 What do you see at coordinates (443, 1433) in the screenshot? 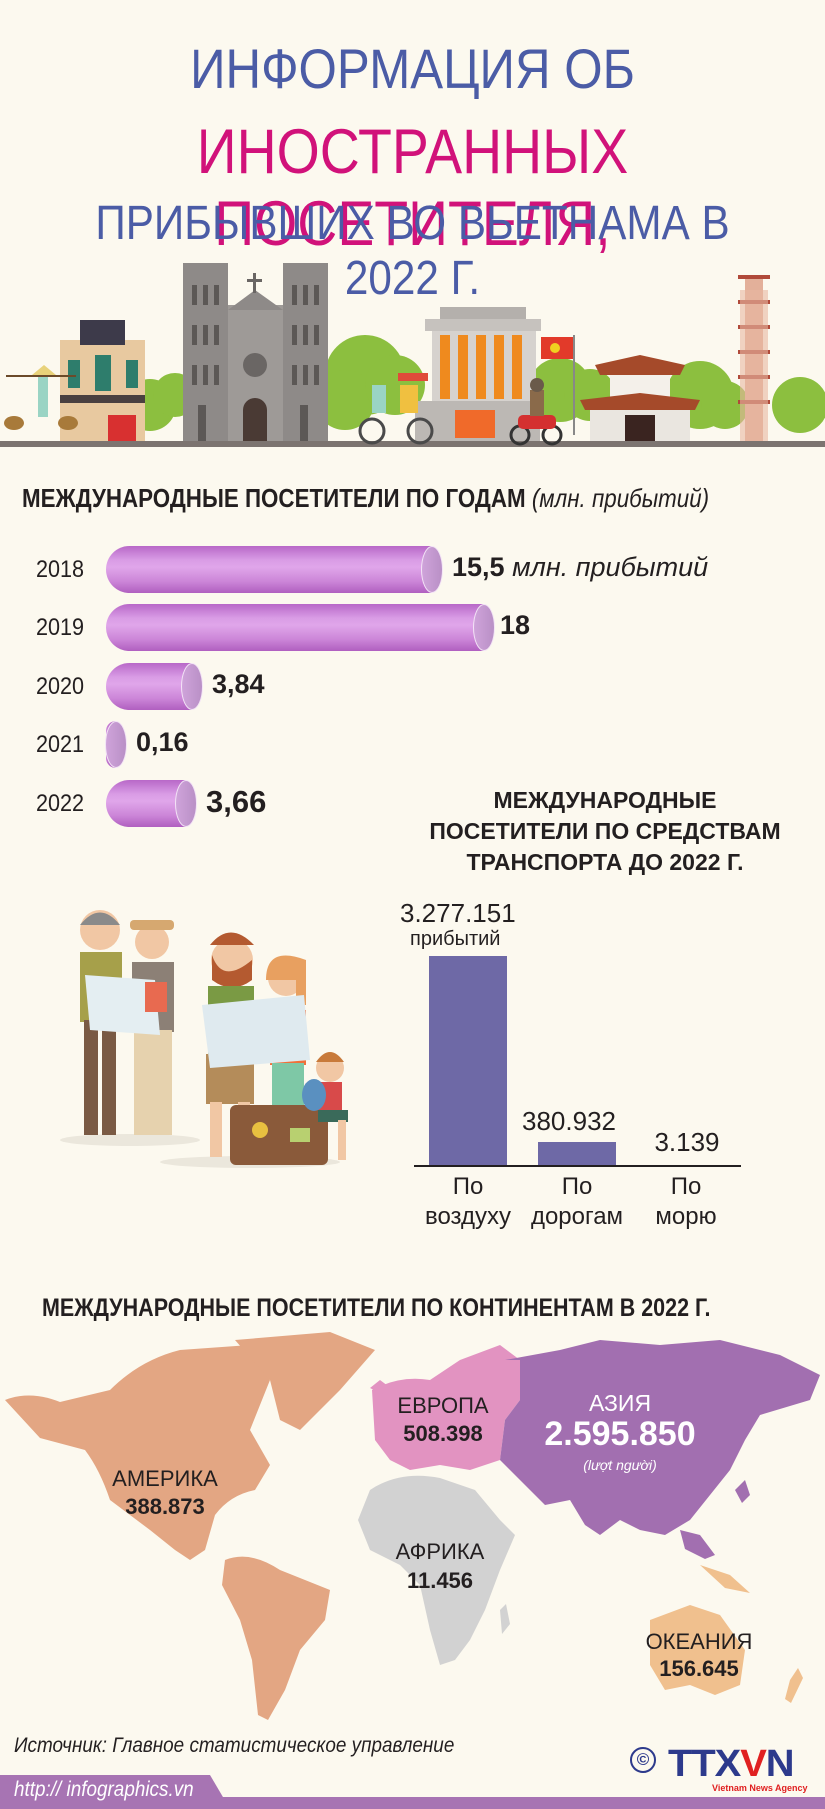
I see `continent-value-europe: 508.398` at bounding box center [443, 1433].